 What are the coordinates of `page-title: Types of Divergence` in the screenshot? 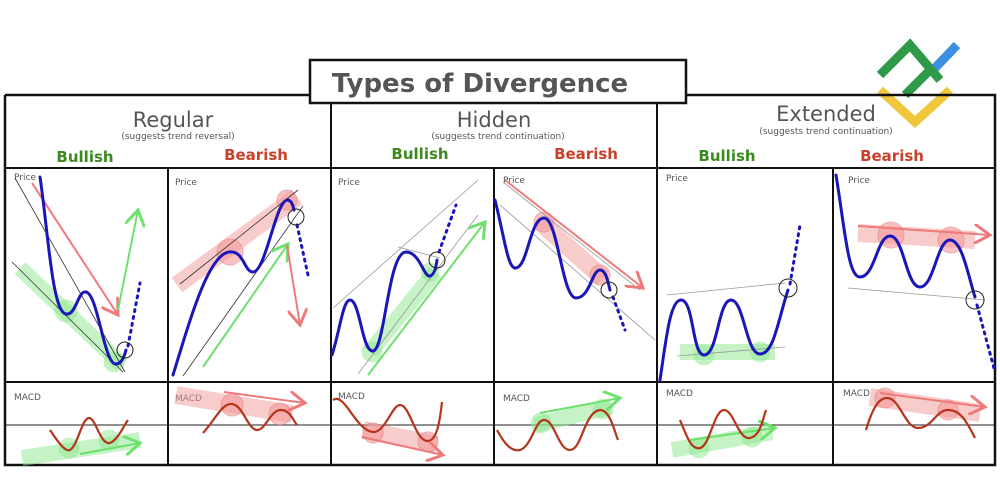 It's located at (480, 84).